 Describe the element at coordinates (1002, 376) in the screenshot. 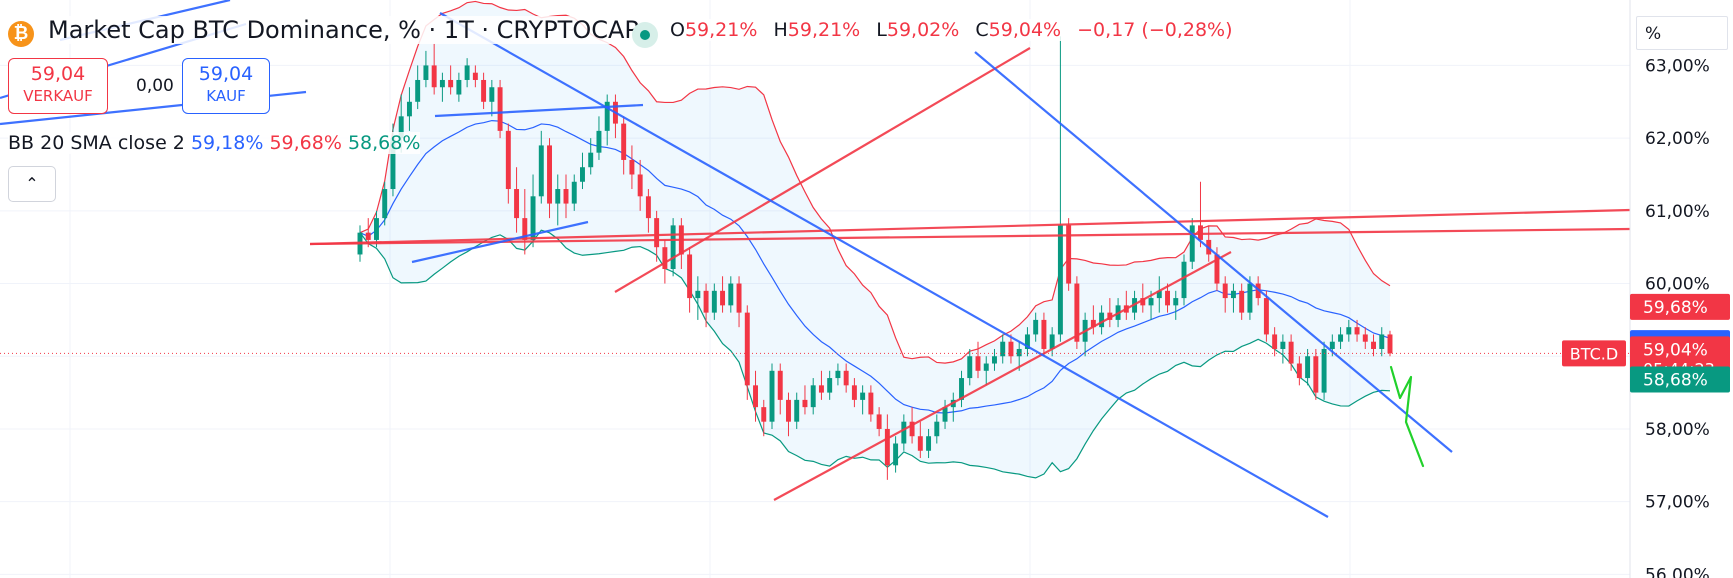

I see `ascending-support-line` at that location.